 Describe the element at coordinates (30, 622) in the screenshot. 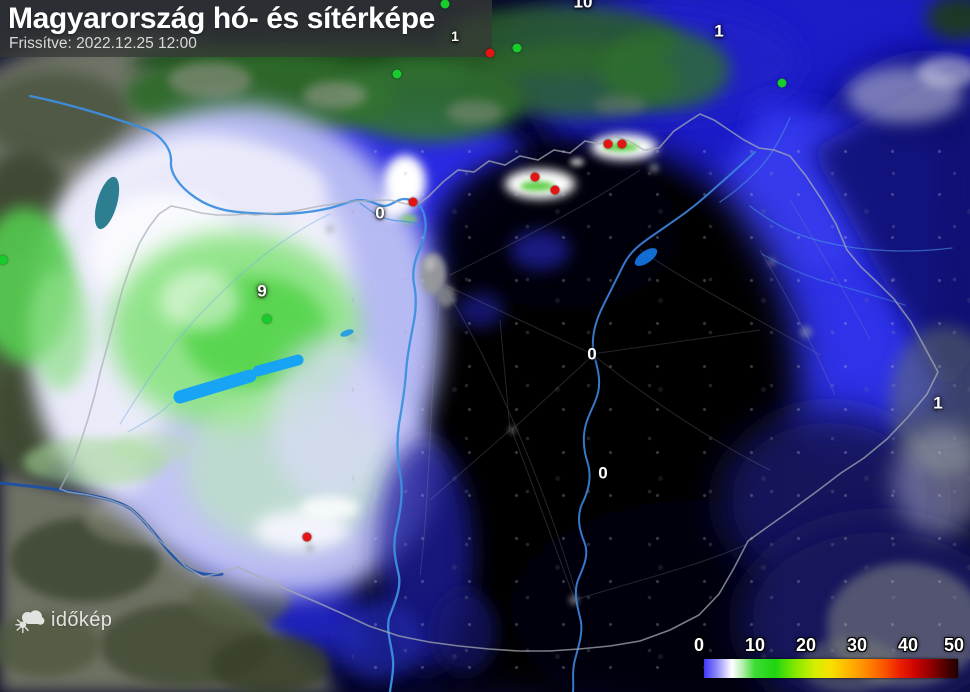

I see `cloud-sun-icon` at that location.